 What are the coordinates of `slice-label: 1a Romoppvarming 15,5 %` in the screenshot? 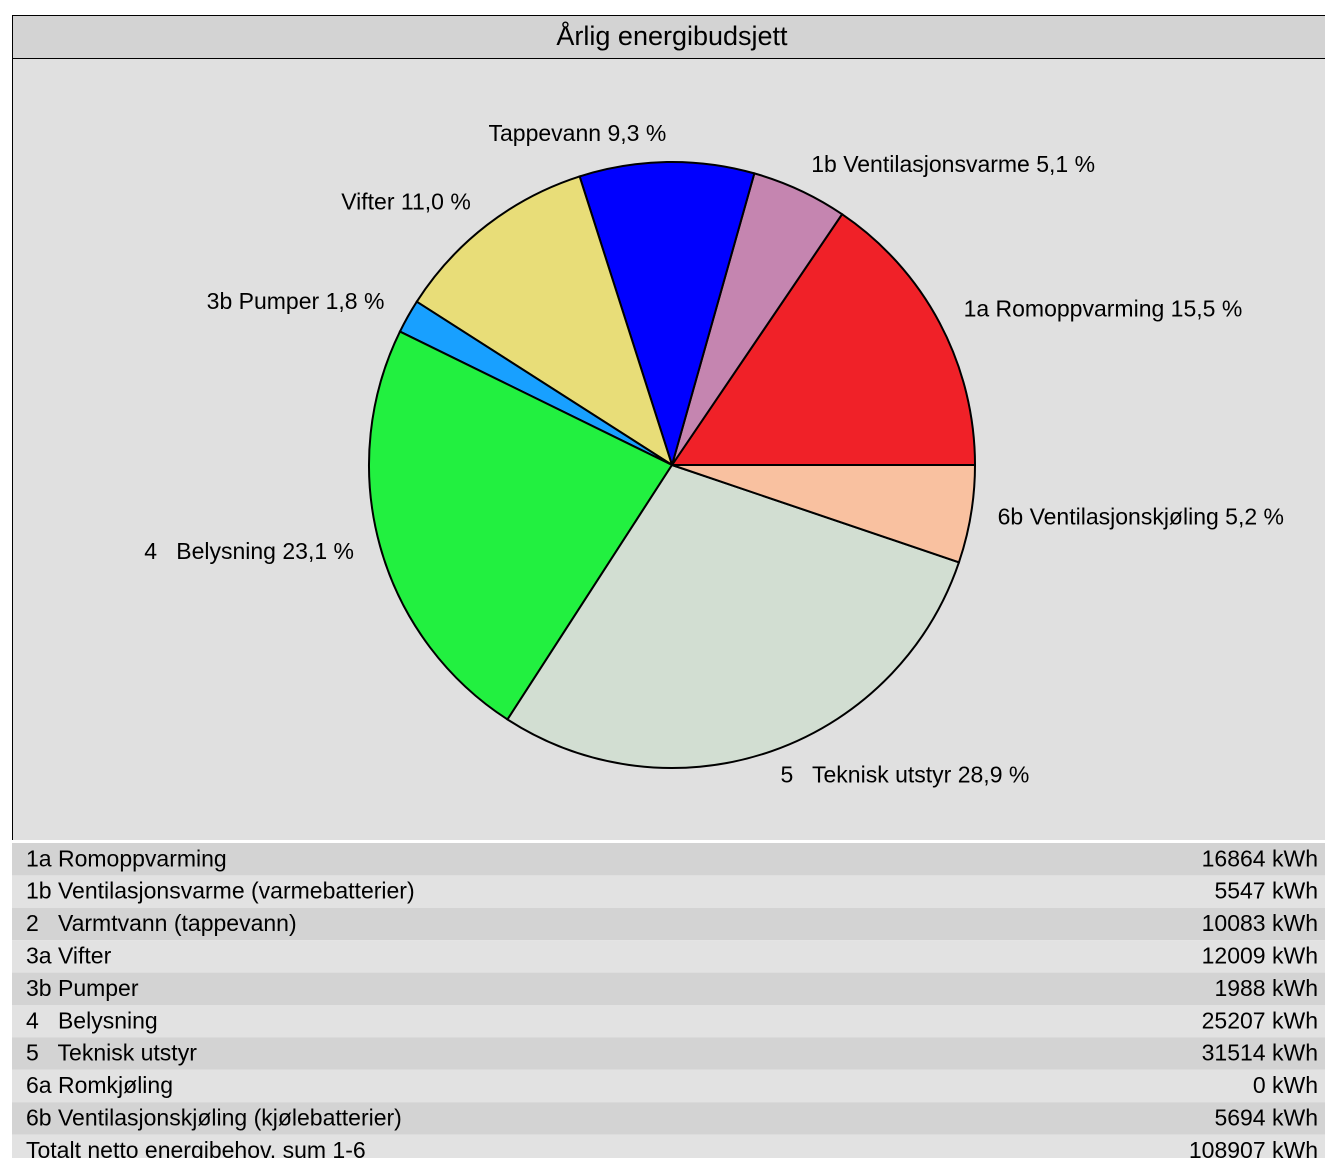 It's located at (1103, 309).